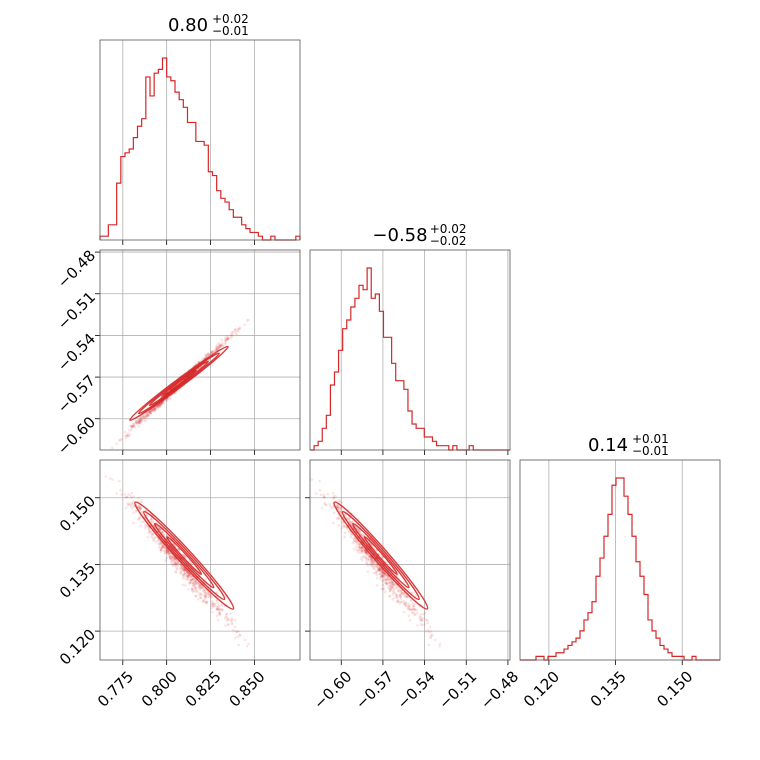 Image resolution: width=760 pixels, height=760 pixels. Describe the element at coordinates (410, 560) in the screenshot. I see `panel-background` at that location.